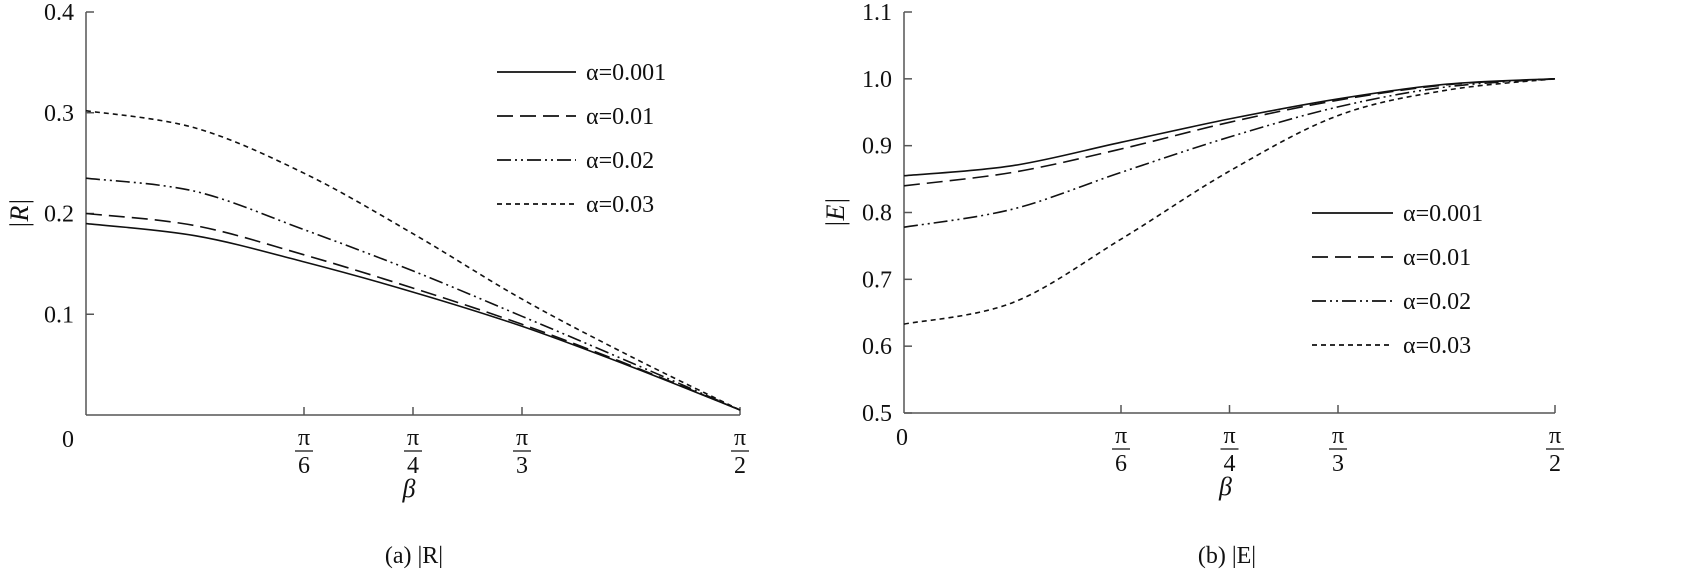 The height and width of the screenshot is (585, 1706). Describe the element at coordinates (835, 212) in the screenshot. I see `y-axis-label: |E|` at that location.